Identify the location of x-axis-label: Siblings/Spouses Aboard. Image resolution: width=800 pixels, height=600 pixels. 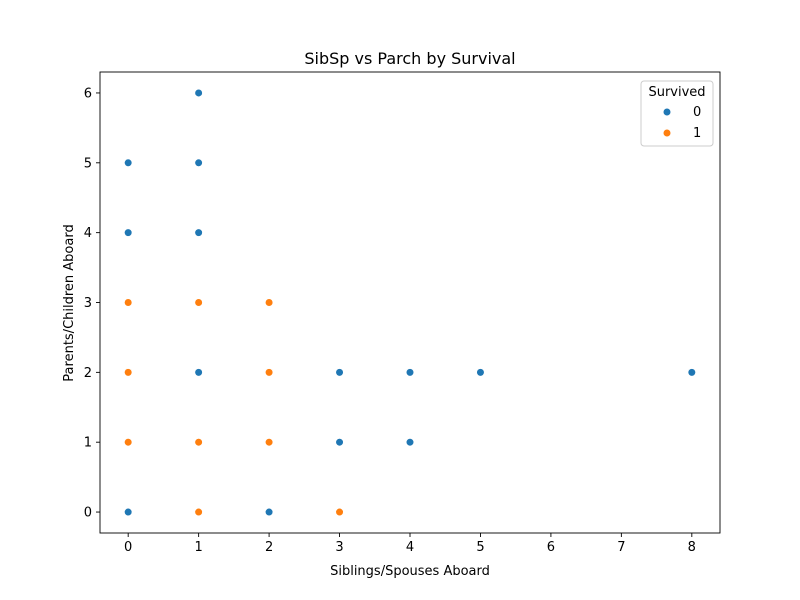
(410, 571).